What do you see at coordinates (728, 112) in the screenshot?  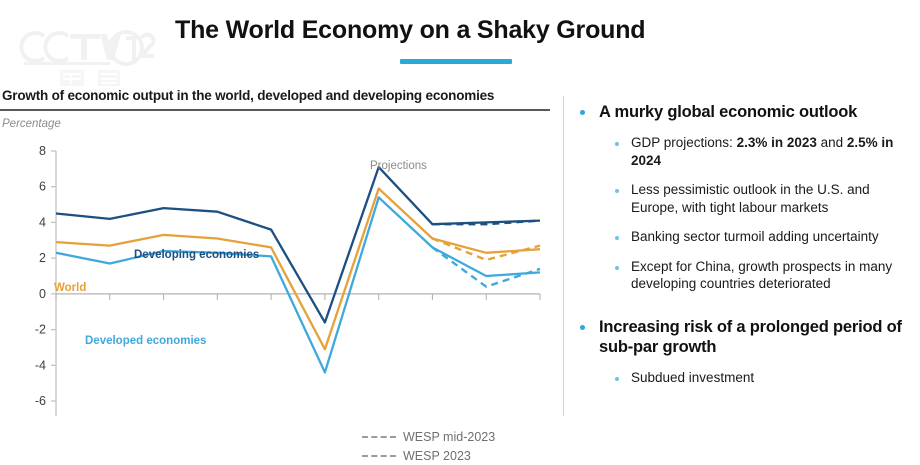 I see `insight-heading-text: A murky global economic outlook` at bounding box center [728, 112].